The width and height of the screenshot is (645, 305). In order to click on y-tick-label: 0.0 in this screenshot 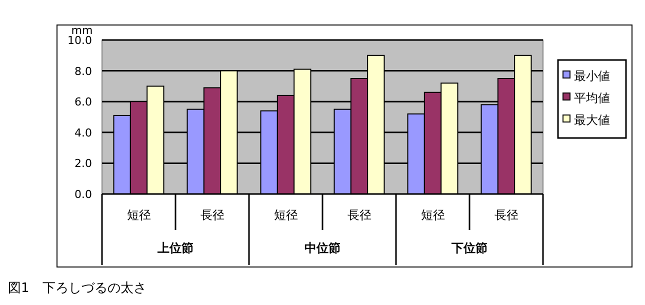, I will do `click(83, 194)`.